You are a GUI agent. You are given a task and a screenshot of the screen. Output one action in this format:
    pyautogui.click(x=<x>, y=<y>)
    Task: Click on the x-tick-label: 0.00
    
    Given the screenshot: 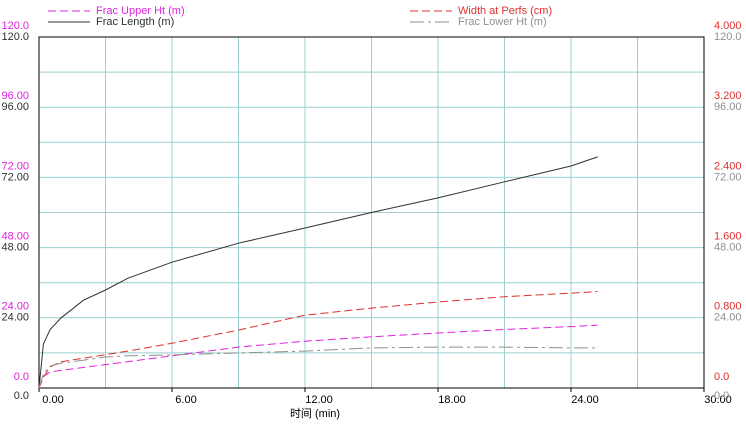 What is the action you would take?
    pyautogui.click(x=52, y=400)
    